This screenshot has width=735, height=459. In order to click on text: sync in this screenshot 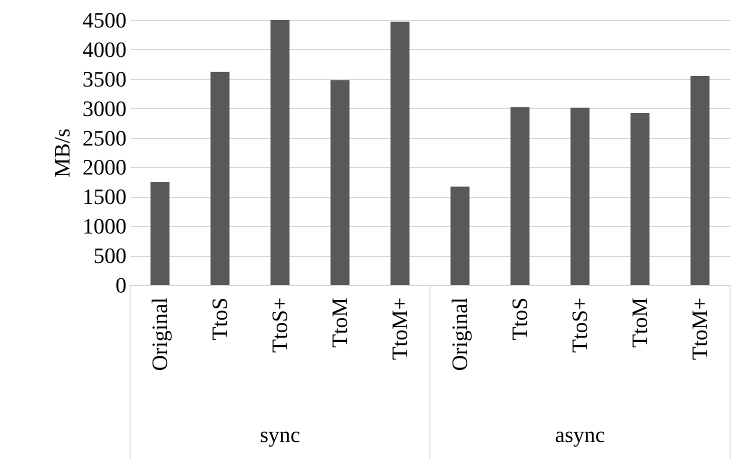, I will do `click(280, 434)`.